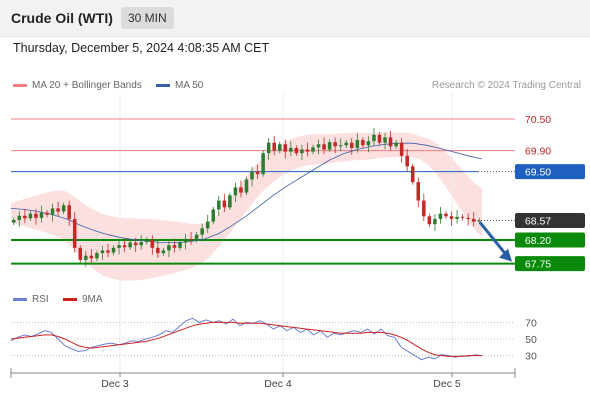 Image resolution: width=590 pixels, height=400 pixels. I want to click on forecast-arrow-head, so click(505, 255).